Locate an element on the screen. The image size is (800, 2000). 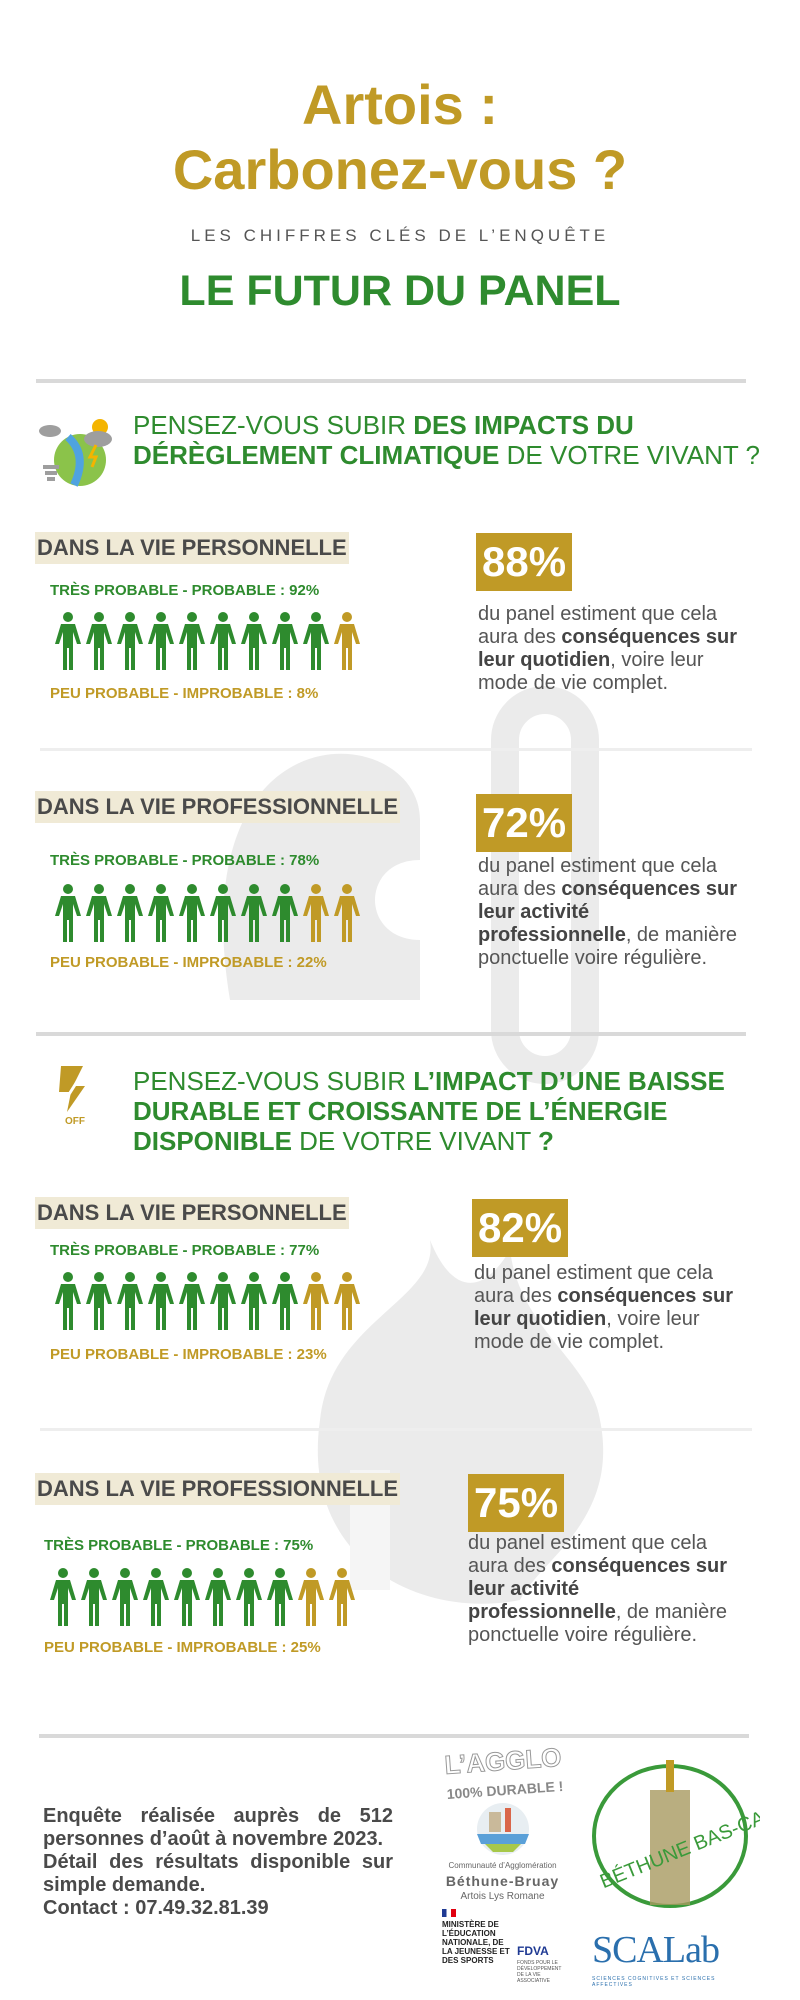
percent-badge: 72% is located at coordinates (524, 823).